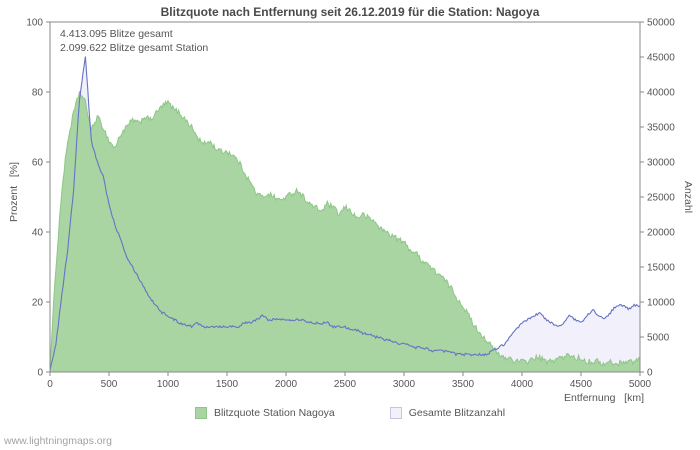 This screenshot has width=700, height=450. What do you see at coordinates (116, 34) in the screenshot?
I see `annotation-total-strikes: 4.413.095 Blitze gesamt` at bounding box center [116, 34].